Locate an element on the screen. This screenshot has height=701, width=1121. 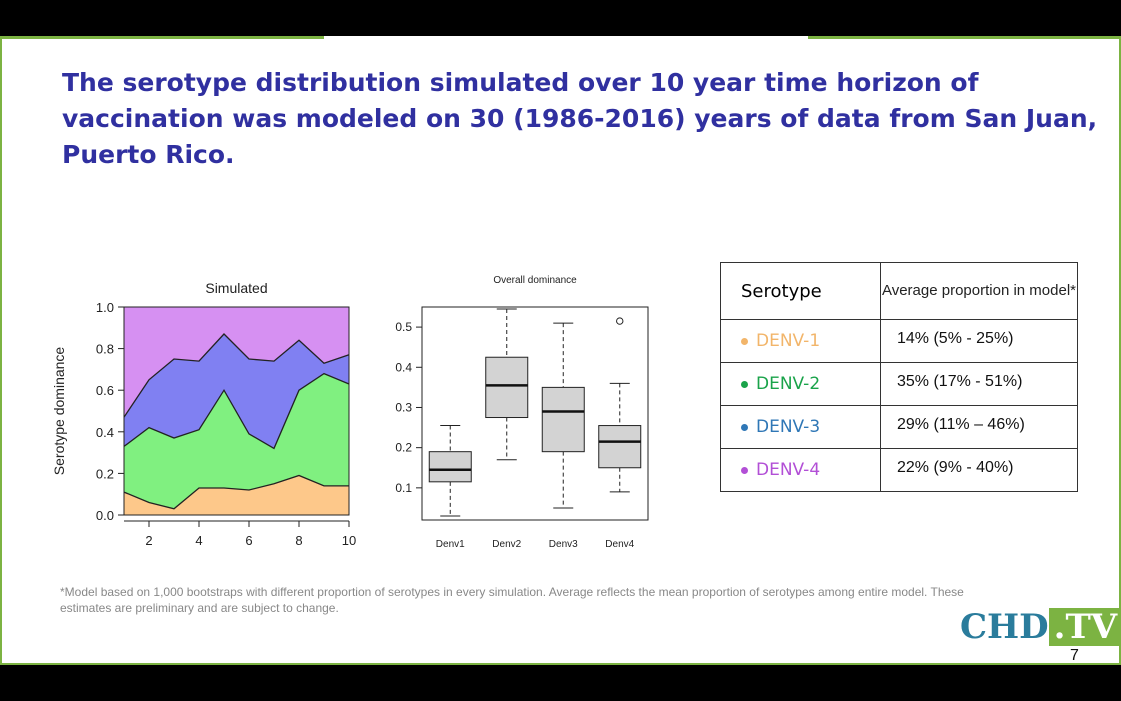
y-tick-label: 0.1 is located at coordinates (403, 488).